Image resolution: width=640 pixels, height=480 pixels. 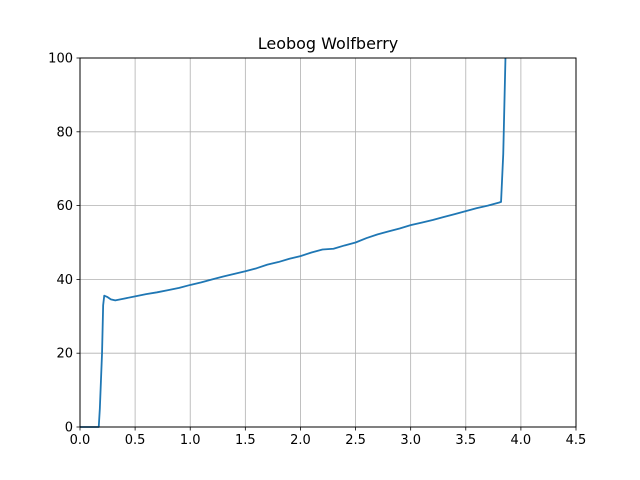 I want to click on x-tick-label: 2.0, so click(x=300, y=440).